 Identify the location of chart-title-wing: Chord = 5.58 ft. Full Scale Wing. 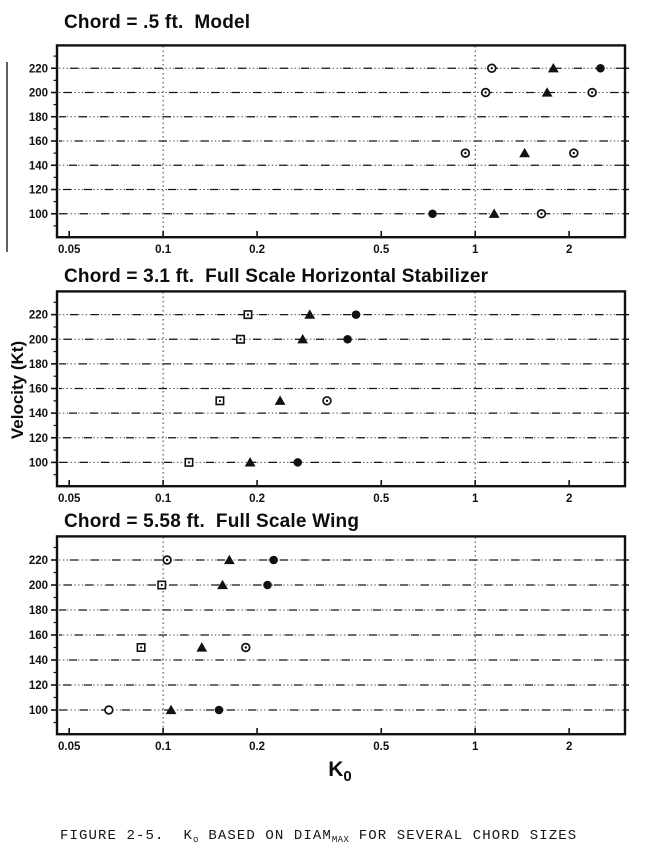
(212, 521).